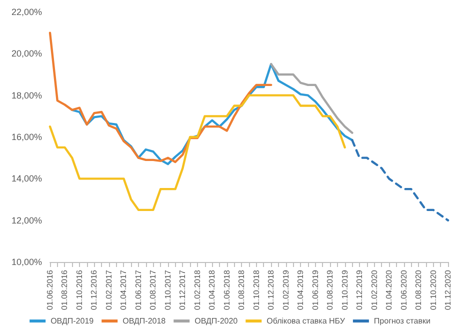 This screenshot has height=332, width=460. Describe the element at coordinates (212, 289) in the screenshot. I see `x-tick-label: 01.04.2018` at that location.